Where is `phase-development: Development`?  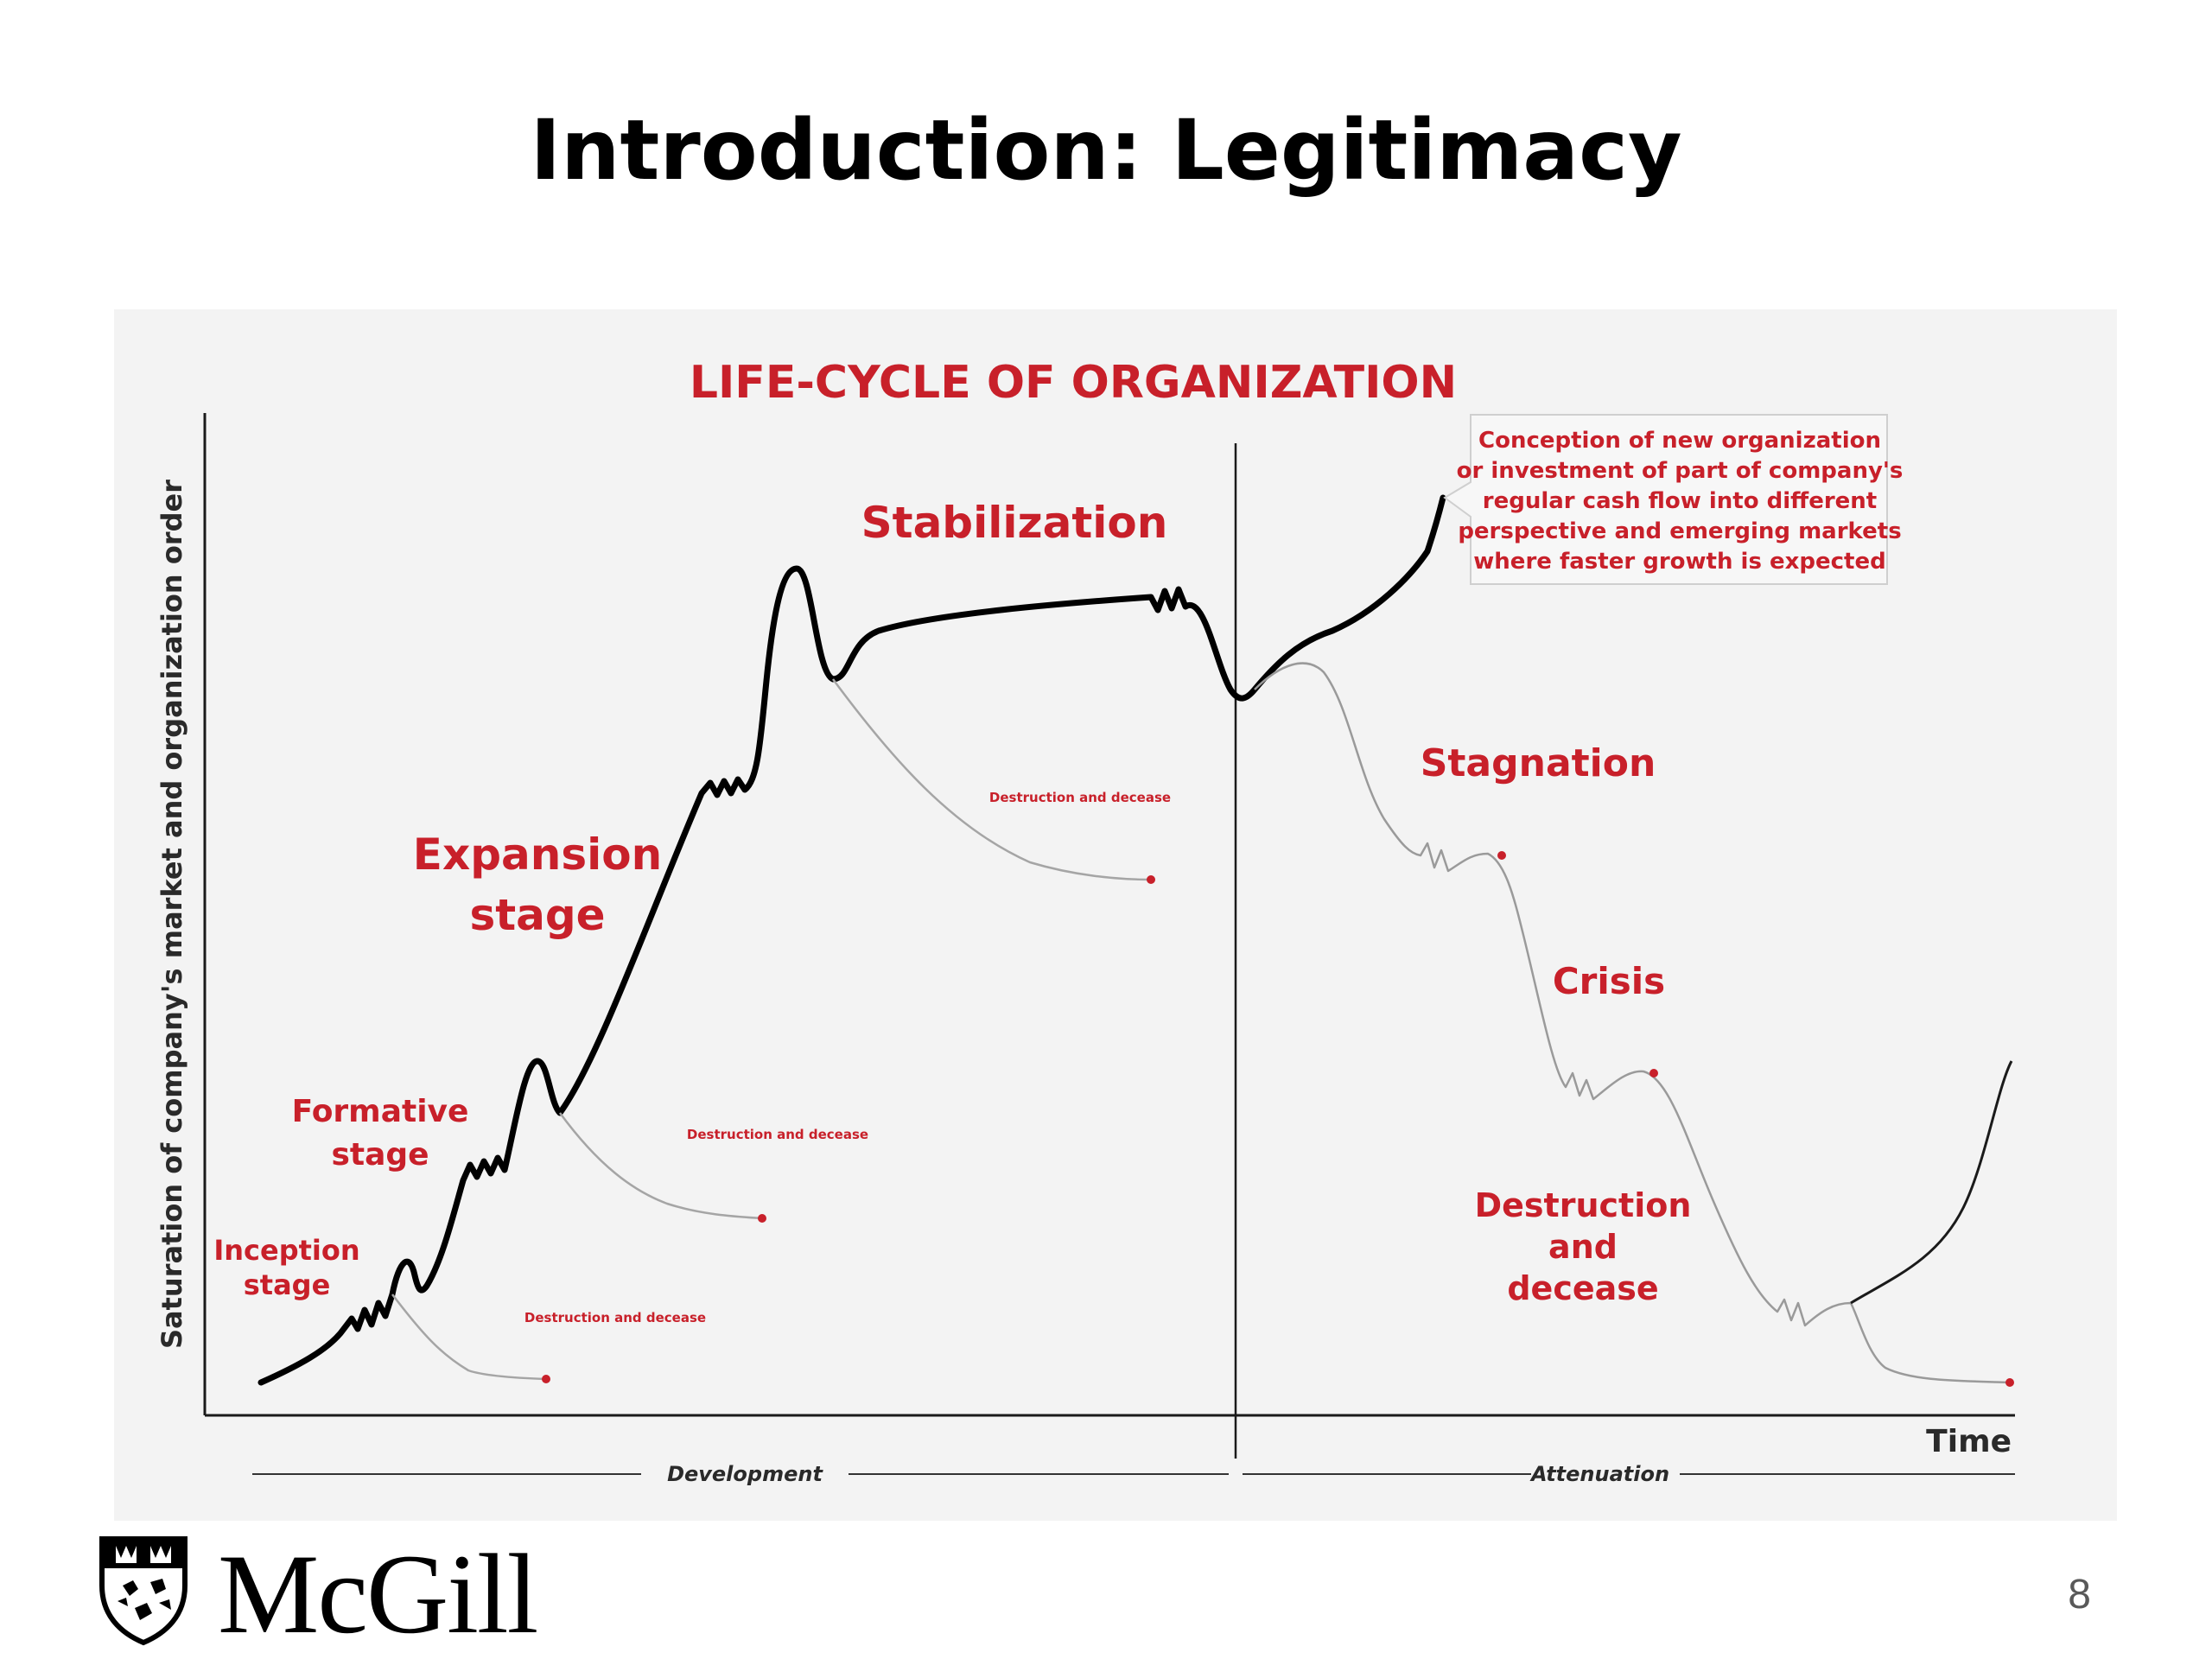 phase-development: Development is located at coordinates (745, 1474).